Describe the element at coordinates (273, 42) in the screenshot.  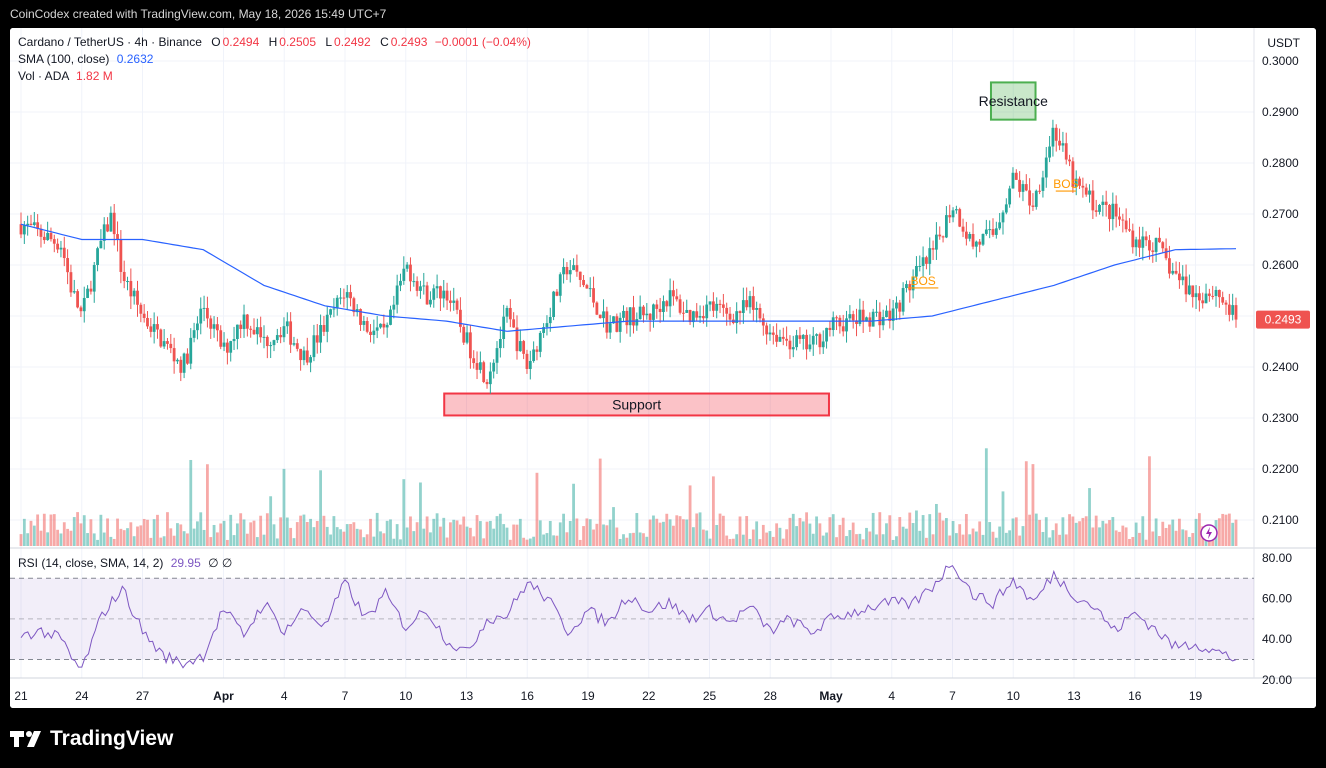
I see `high-label: H` at that location.